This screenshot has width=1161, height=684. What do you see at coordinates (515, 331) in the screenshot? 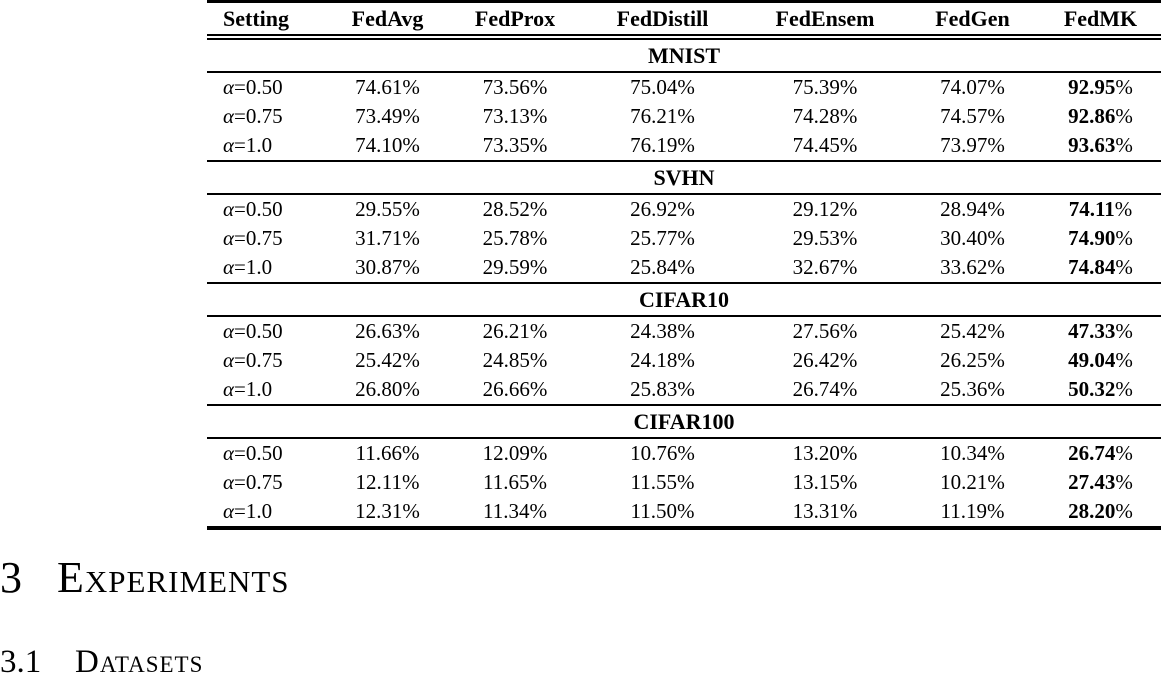
I see `value-cell-fedprox: 26.21%` at bounding box center [515, 331].